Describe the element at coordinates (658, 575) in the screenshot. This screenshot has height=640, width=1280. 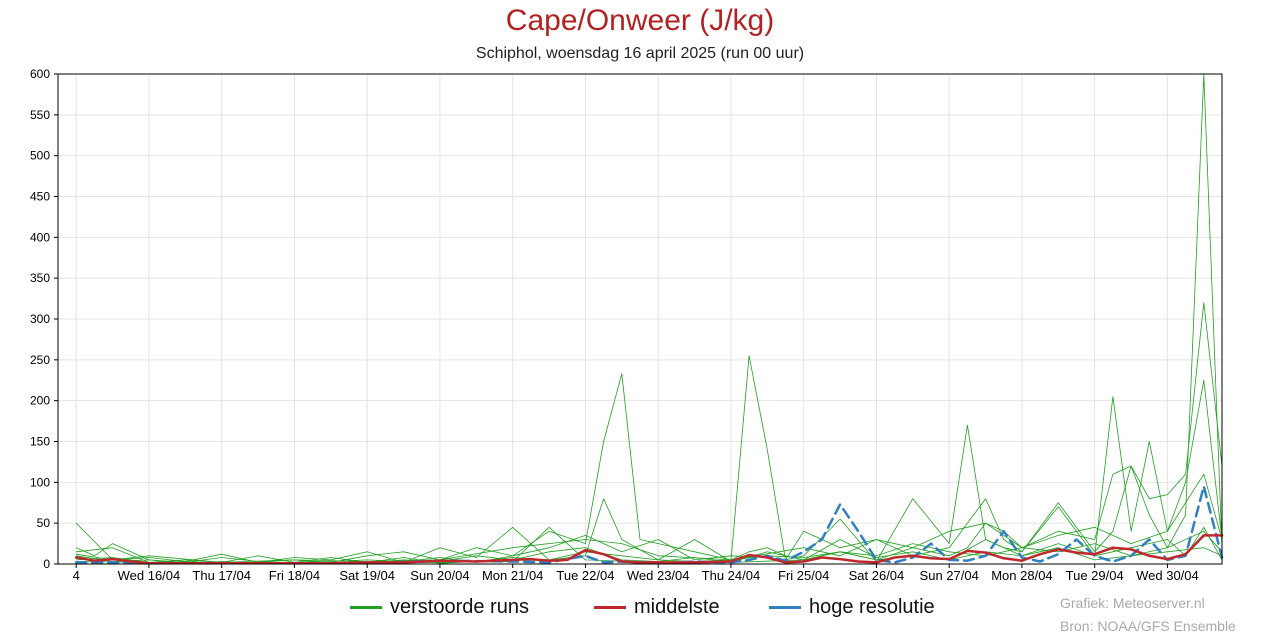
I see `x-tick-label: Wed 23/04` at that location.